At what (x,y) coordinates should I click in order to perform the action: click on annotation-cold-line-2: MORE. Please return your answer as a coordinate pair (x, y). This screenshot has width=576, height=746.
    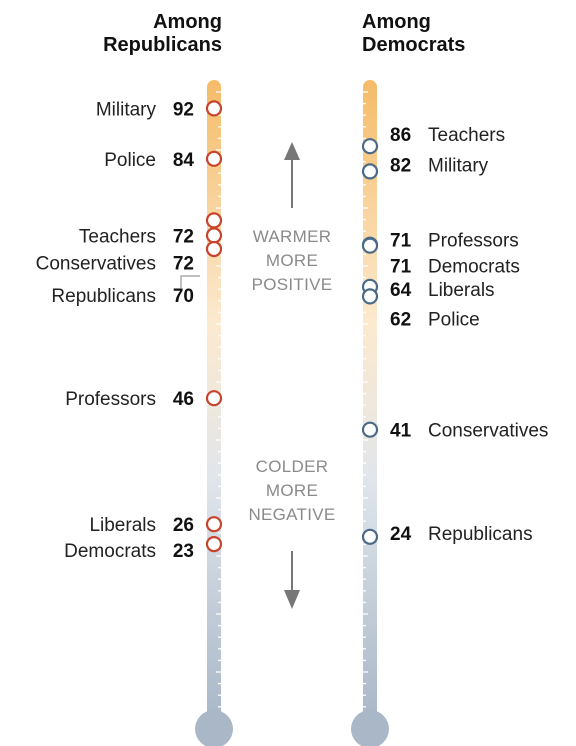
    Looking at the image, I should click on (292, 490).